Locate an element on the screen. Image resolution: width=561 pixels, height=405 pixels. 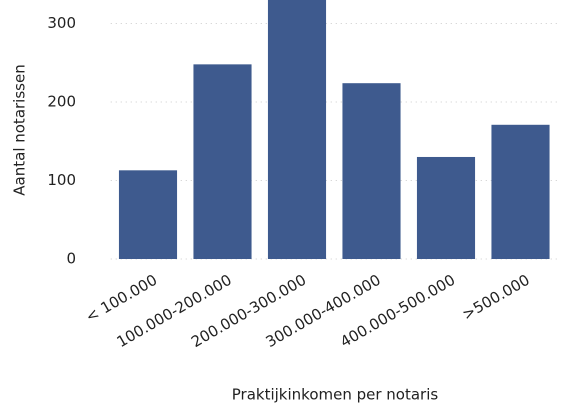
y-tick-label: 0 is located at coordinates (71, 259).